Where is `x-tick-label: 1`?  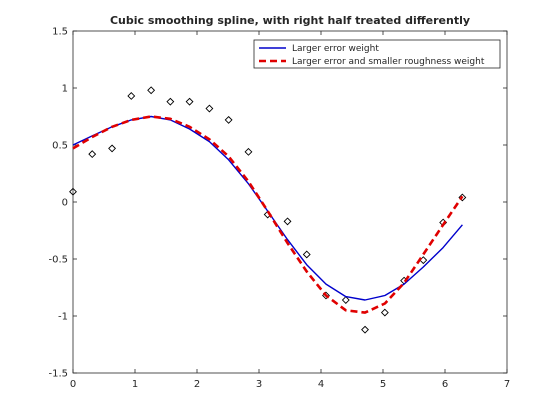 x-tick-label: 1 is located at coordinates (135, 384).